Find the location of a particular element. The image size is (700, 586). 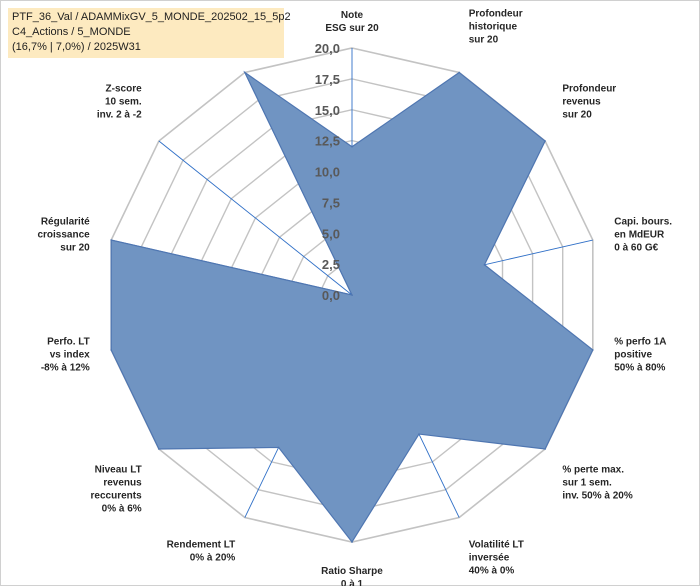

axis-label: Régularité croissance sur 20 is located at coordinates (63, 235).